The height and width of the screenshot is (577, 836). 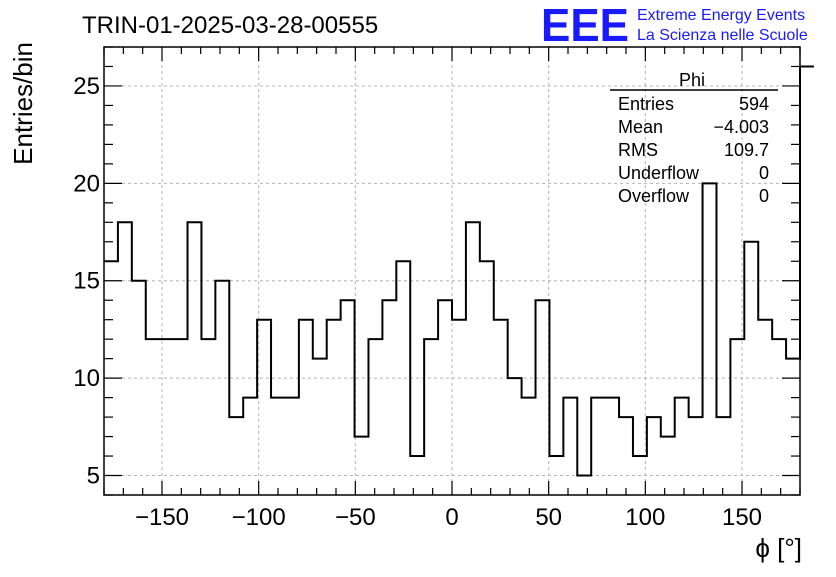 I want to click on stat-value-underflow: 0, so click(x=763, y=173).